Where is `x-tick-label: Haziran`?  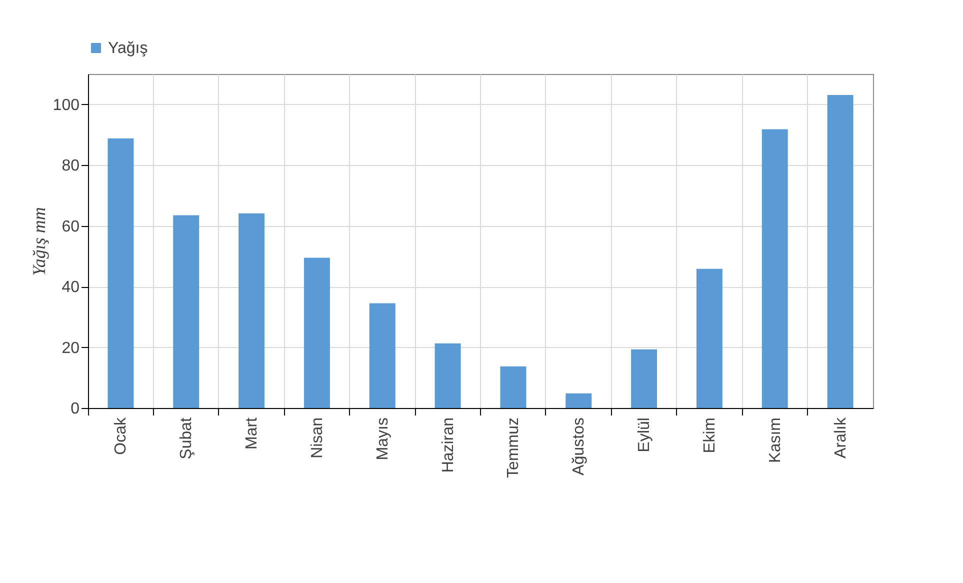
x-tick-label: Haziran is located at coordinates (448, 445).